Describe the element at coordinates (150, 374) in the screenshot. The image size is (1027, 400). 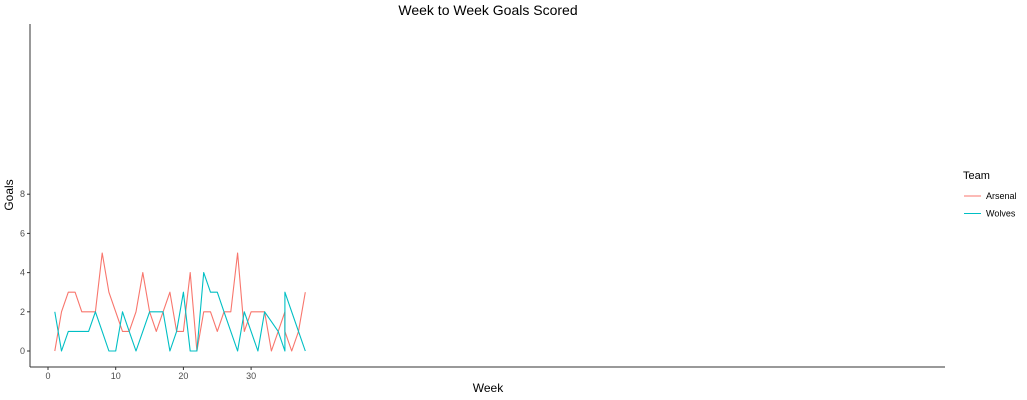
I see `x-axis-ticks: 0 10 20 30` at that location.